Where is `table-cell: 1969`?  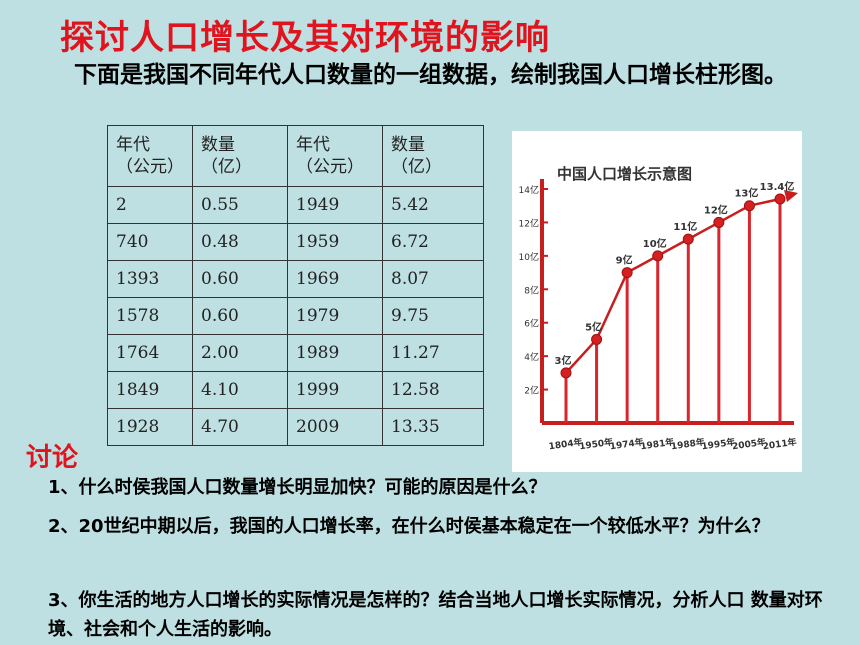
table-cell: 1969 is located at coordinates (335, 279).